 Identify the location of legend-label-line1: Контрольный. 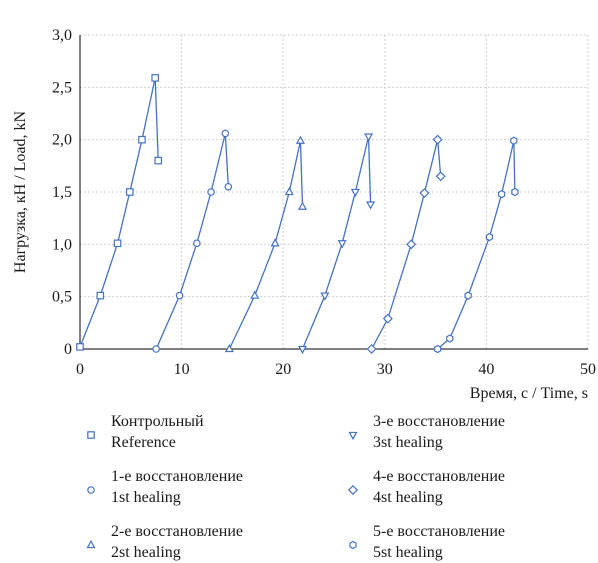
(157, 421).